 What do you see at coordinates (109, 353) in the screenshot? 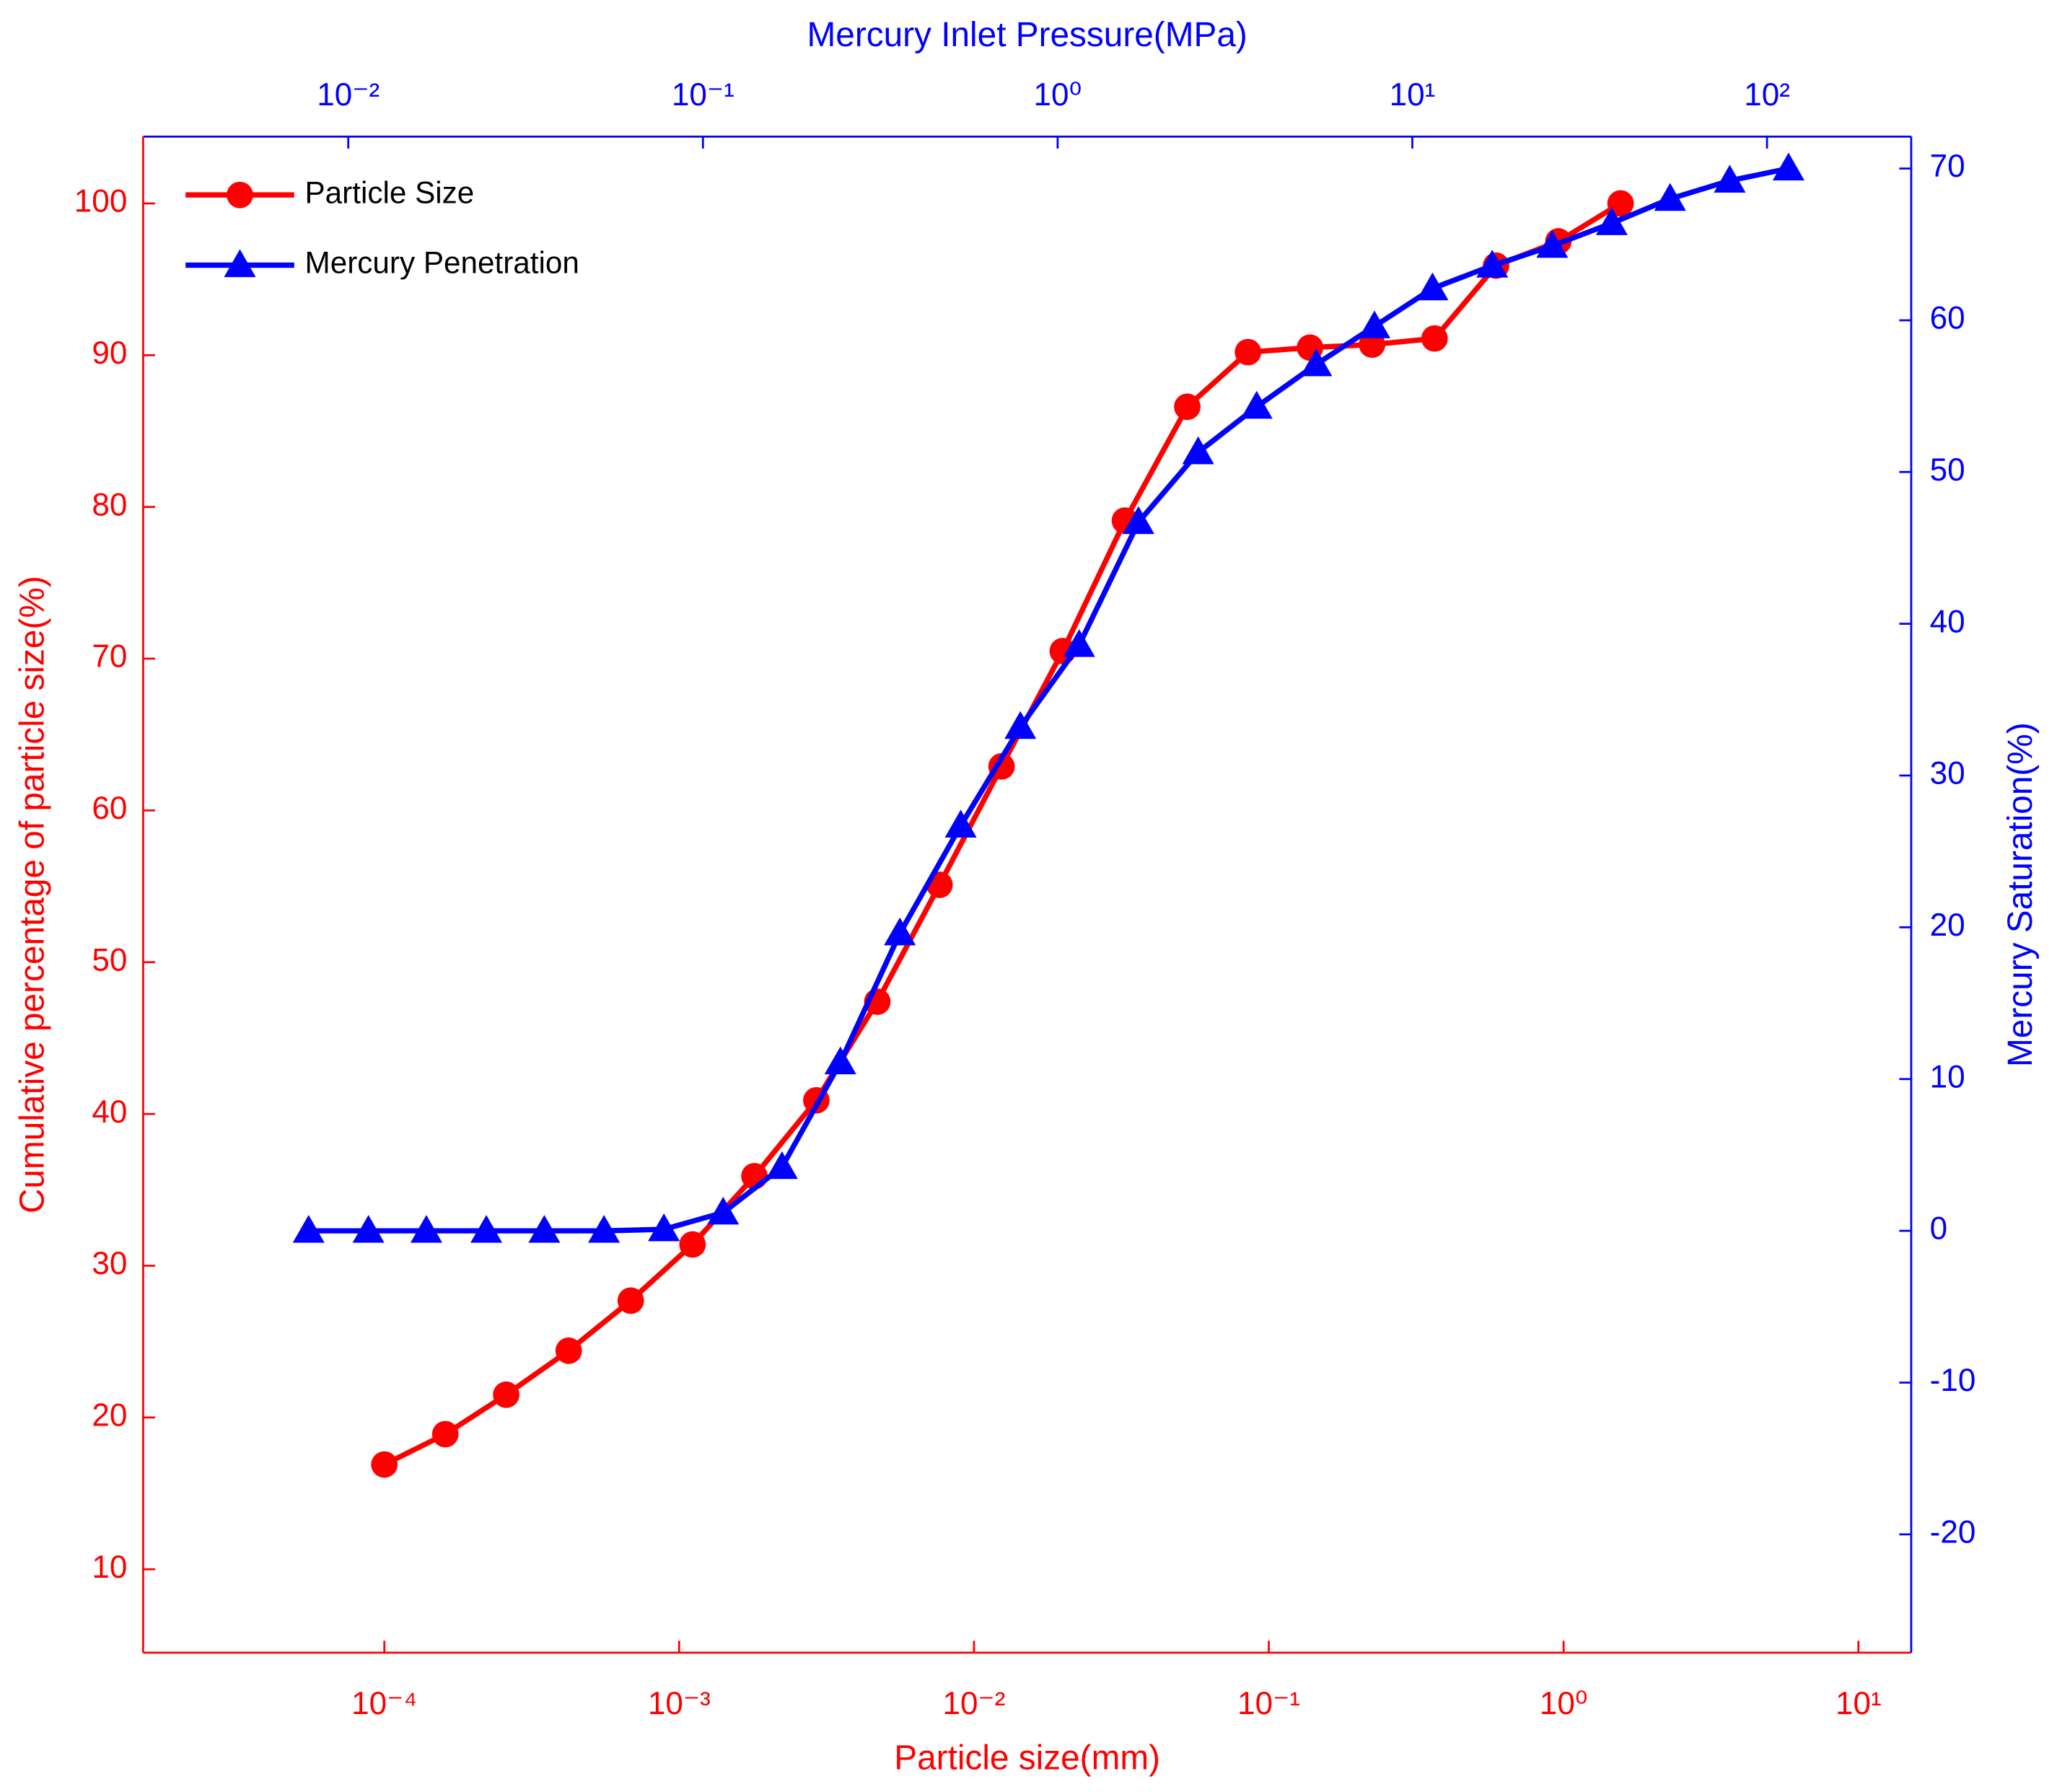
I see `y-tick-label: 90` at bounding box center [109, 353].